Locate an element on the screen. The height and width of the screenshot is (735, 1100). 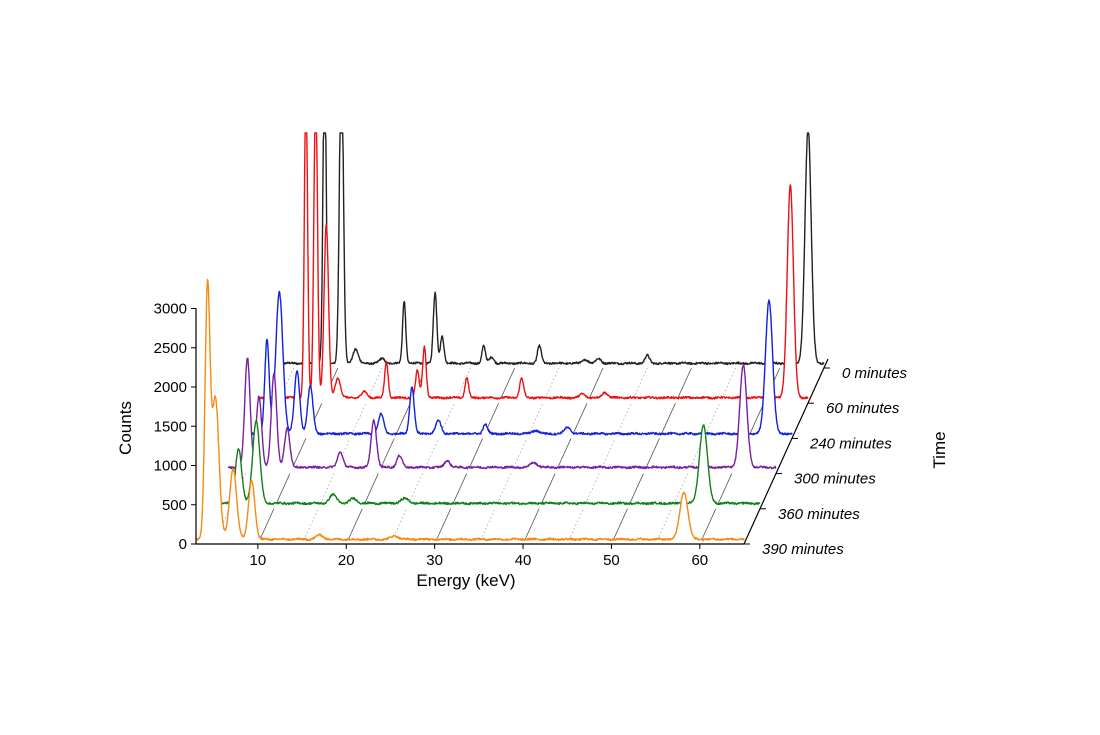
x-tick-label: 30 is located at coordinates (434, 560).